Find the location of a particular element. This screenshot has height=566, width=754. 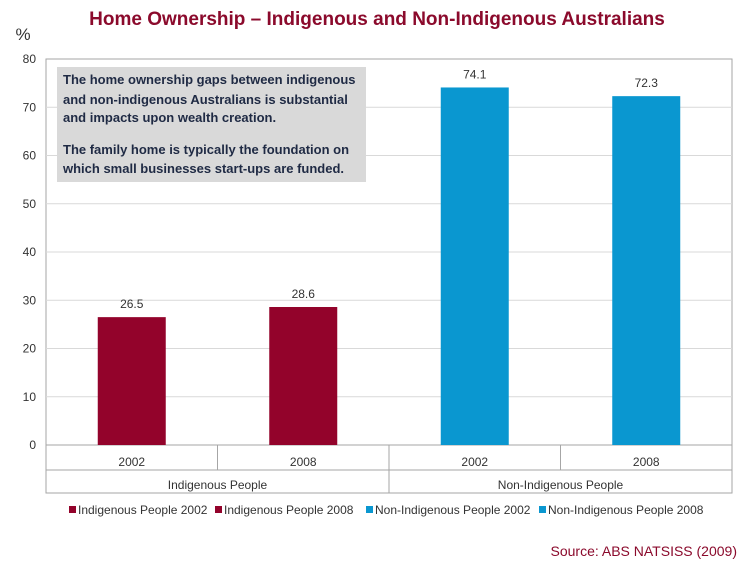

y-tick-labels: 0 10 20 30 40 50 60 70 80 is located at coordinates (30, 252).